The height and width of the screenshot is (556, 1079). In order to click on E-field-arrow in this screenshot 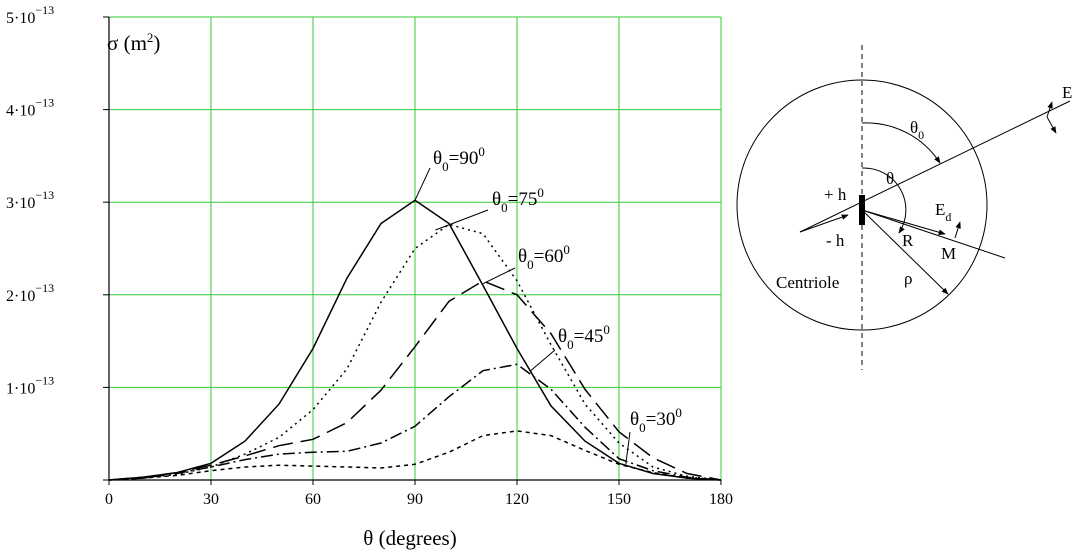, I will do `click(1051, 125)`.